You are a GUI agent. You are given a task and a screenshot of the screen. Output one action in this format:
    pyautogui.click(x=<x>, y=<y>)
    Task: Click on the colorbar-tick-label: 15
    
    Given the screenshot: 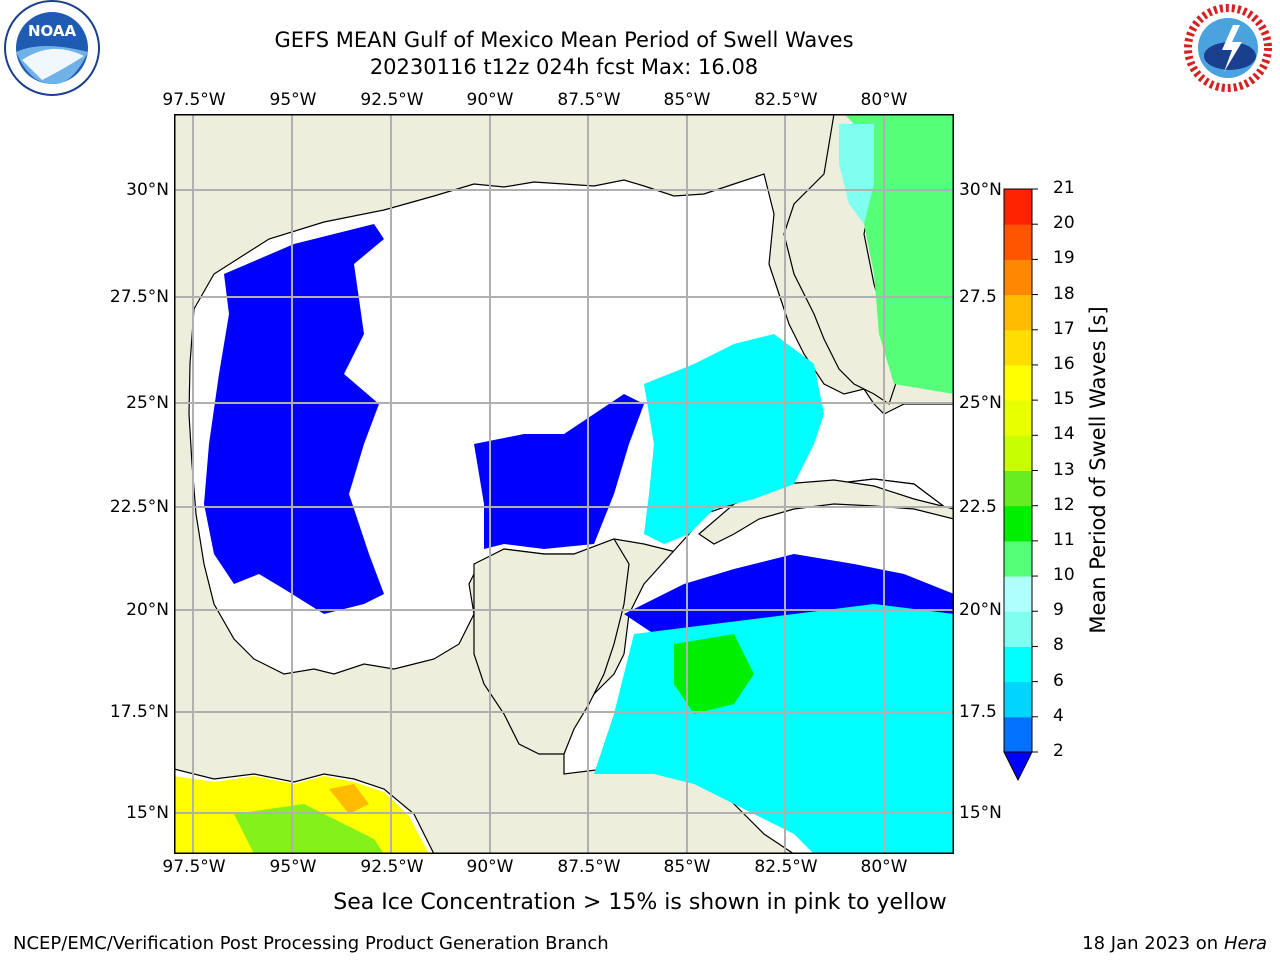 What is the action you would take?
    pyautogui.click(x=1064, y=399)
    